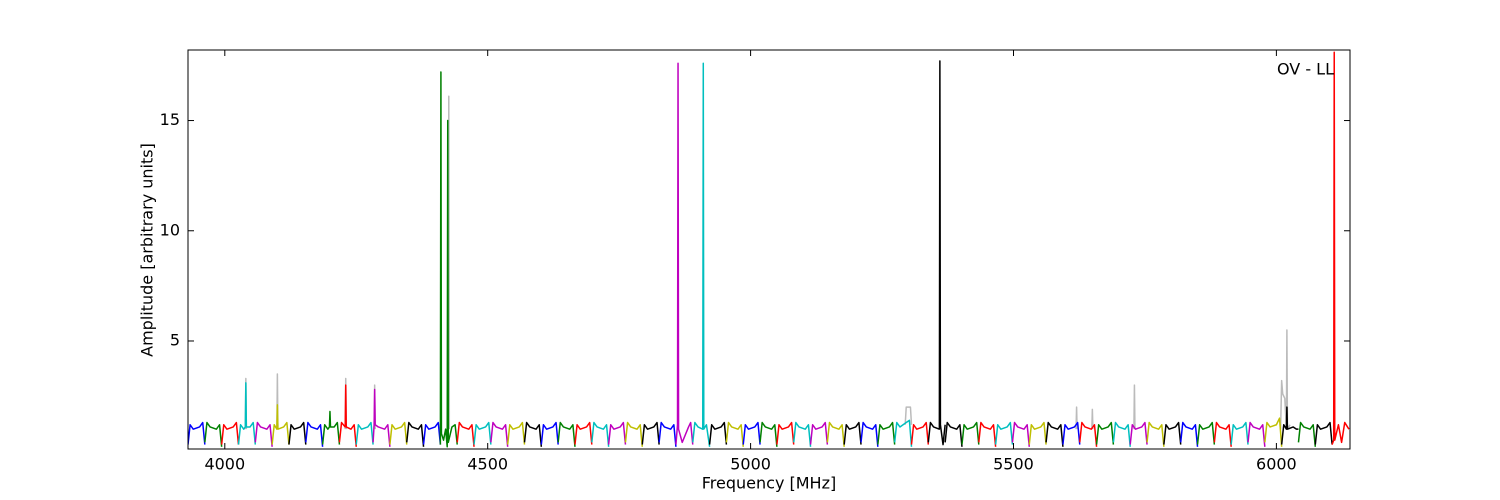 The height and width of the screenshot is (500, 1500). Describe the element at coordinates (170, 119) in the screenshot. I see `y-tick-label: 15` at that location.